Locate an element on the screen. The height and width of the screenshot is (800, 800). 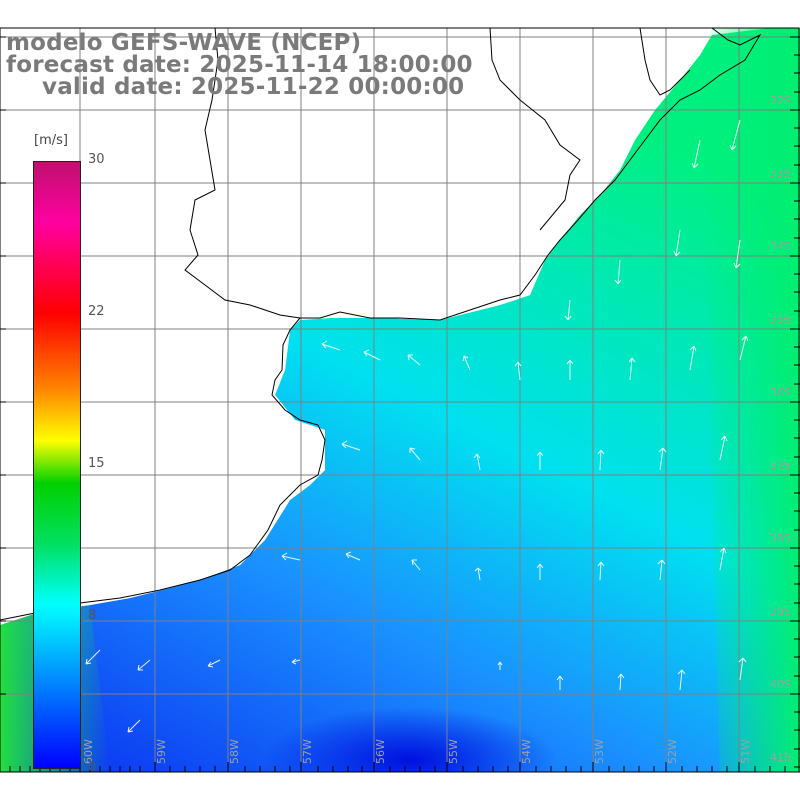
lon-label: 53W is located at coordinates (599, 751).